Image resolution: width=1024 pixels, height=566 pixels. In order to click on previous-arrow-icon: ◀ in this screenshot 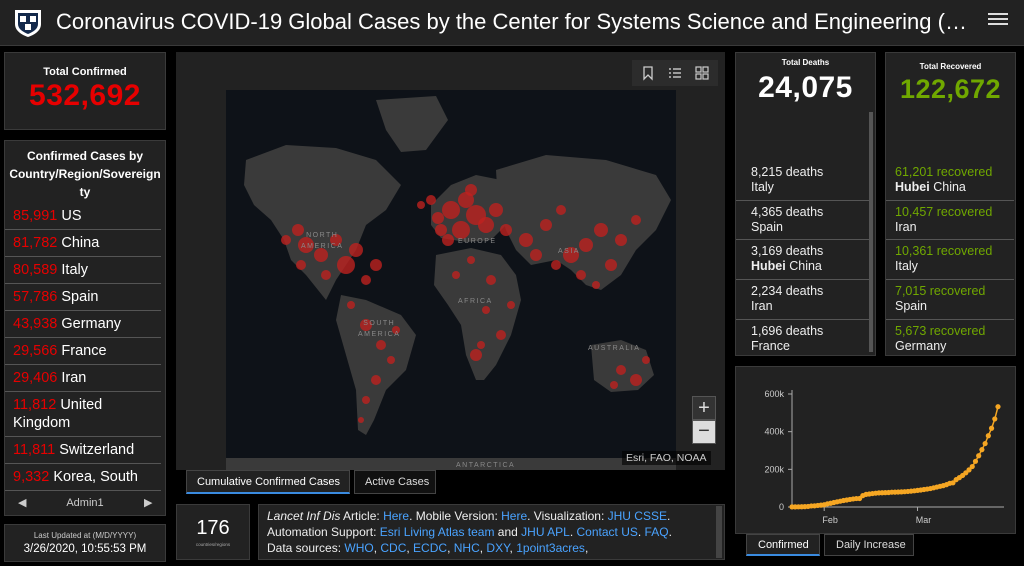, I will do `click(22, 503)`.